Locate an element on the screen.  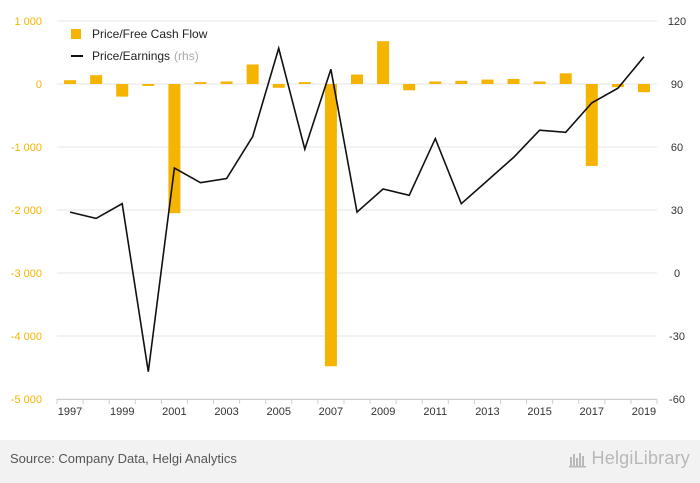
brand-name: HelgiLibrary is located at coordinates (640, 458).